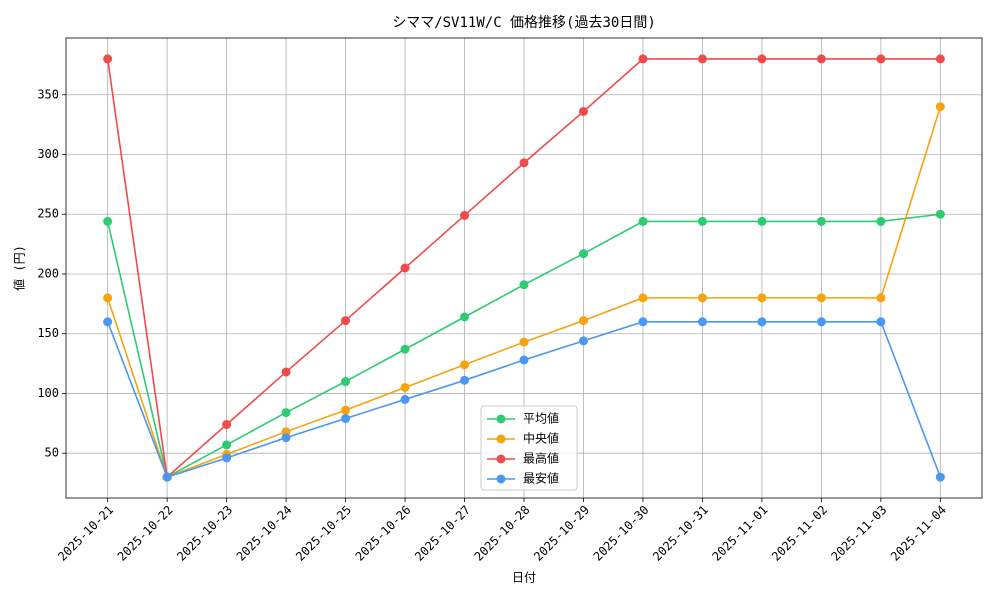 The height and width of the screenshot is (600, 1000). Describe the element at coordinates (48, 94) in the screenshot. I see `y-tick-label: 350` at that location.